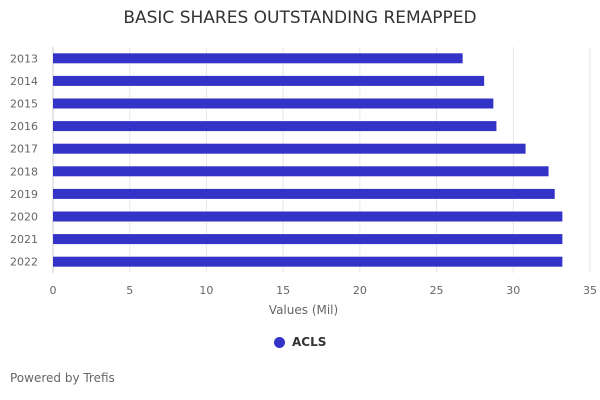  What do you see at coordinates (269, 80) in the screenshot?
I see `bar-2014` at bounding box center [269, 80].